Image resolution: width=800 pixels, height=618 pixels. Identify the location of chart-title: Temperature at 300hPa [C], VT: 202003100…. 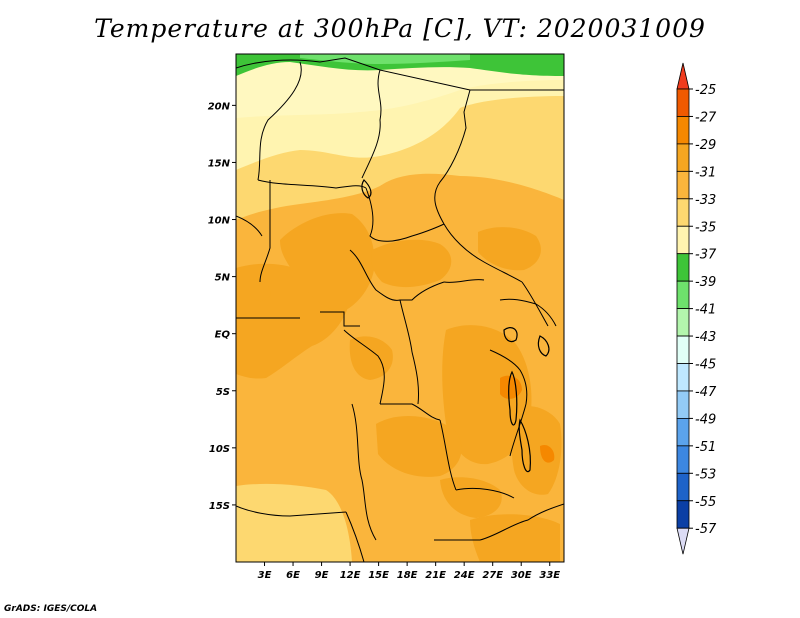
(400, 28).